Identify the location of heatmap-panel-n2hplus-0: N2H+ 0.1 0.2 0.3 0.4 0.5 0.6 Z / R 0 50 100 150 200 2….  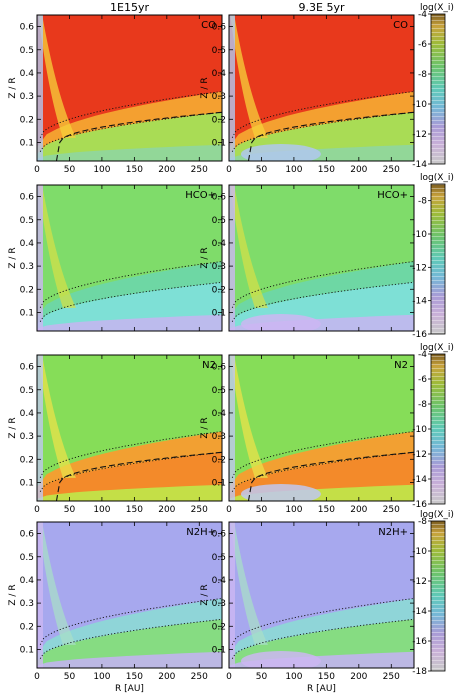
(115, 607).